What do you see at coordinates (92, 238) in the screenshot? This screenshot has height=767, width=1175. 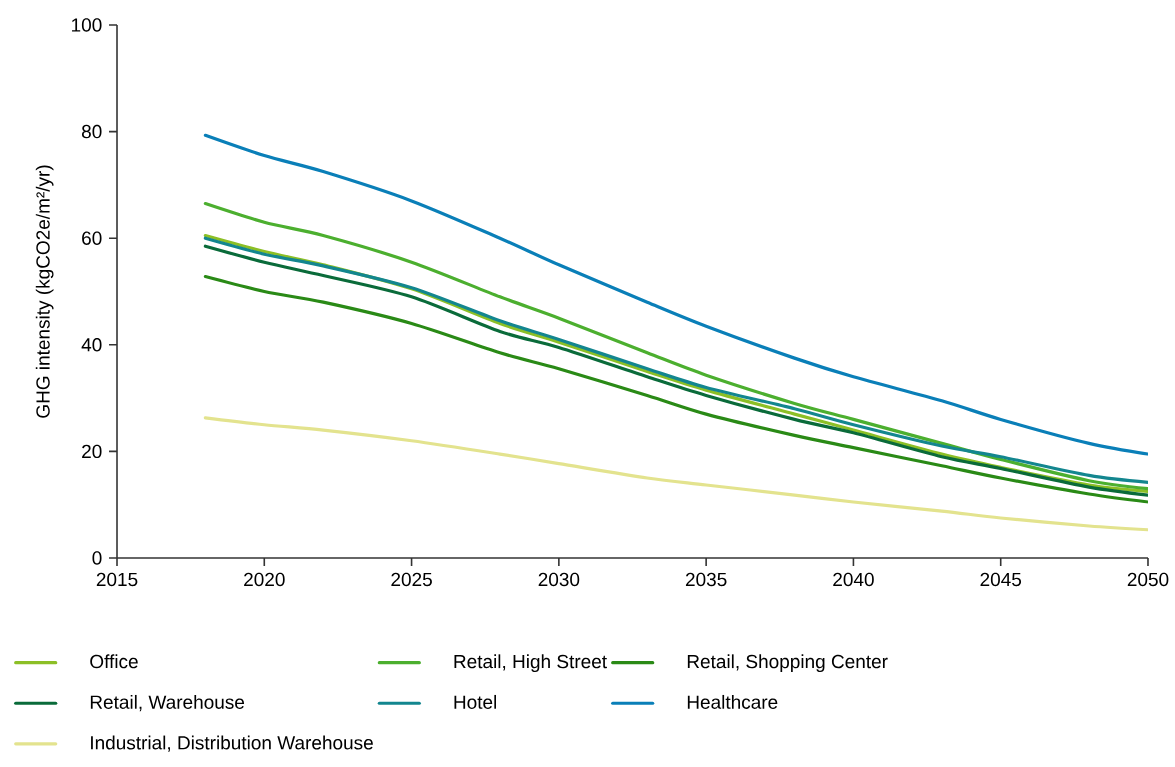 I see `y-tick-label: 60` at bounding box center [92, 238].